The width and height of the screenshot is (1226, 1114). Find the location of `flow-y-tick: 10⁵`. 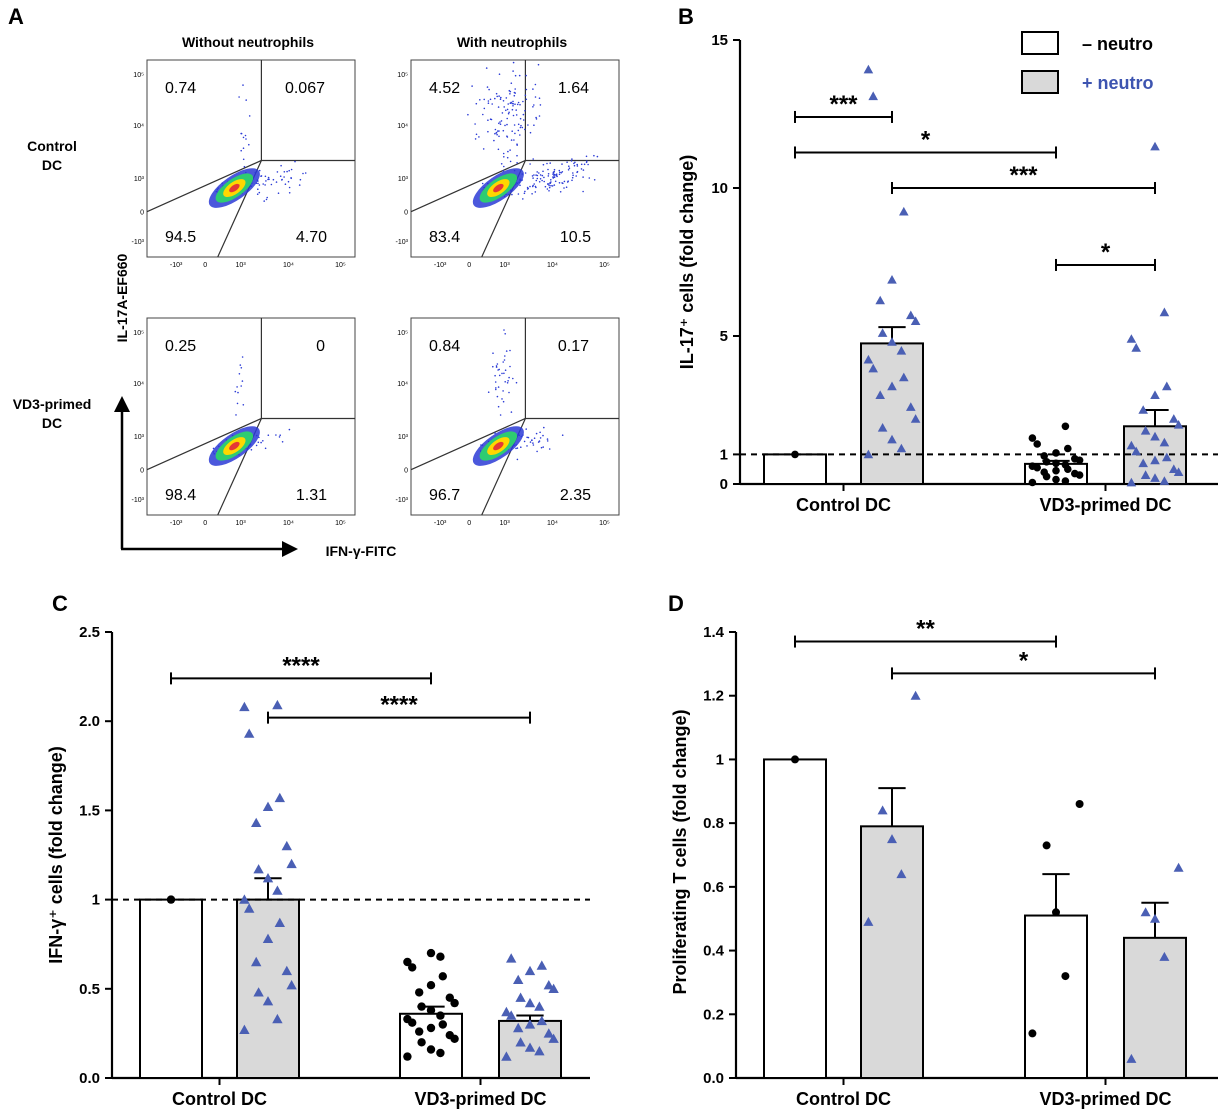

flow-y-tick: 10⁵ is located at coordinates (138, 333).